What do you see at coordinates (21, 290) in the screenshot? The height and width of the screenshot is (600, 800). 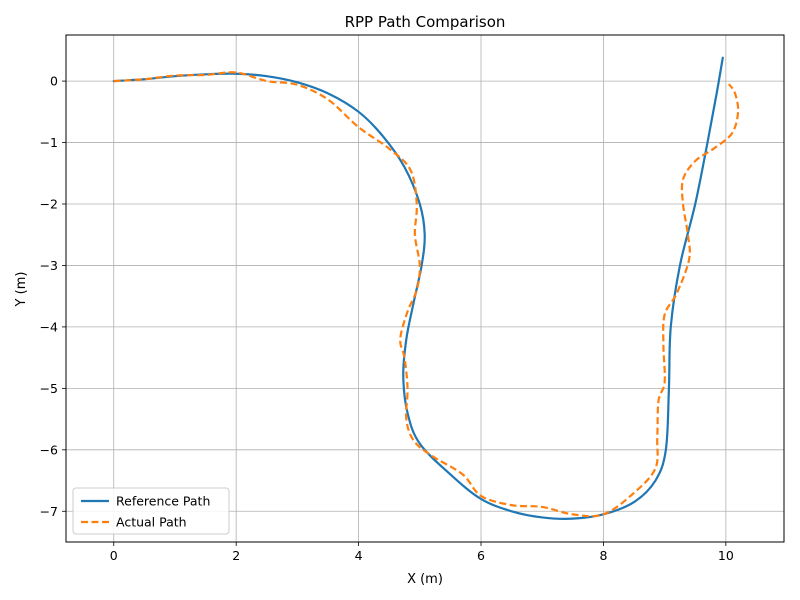 I see `y-axis-label: Y (m)` at bounding box center [21, 290].